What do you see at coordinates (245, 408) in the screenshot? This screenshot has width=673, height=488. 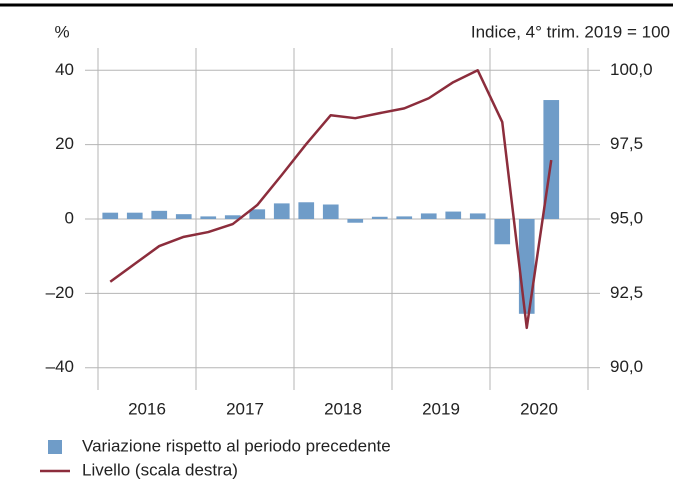 I see `x-tick-label: 2017` at bounding box center [245, 408].